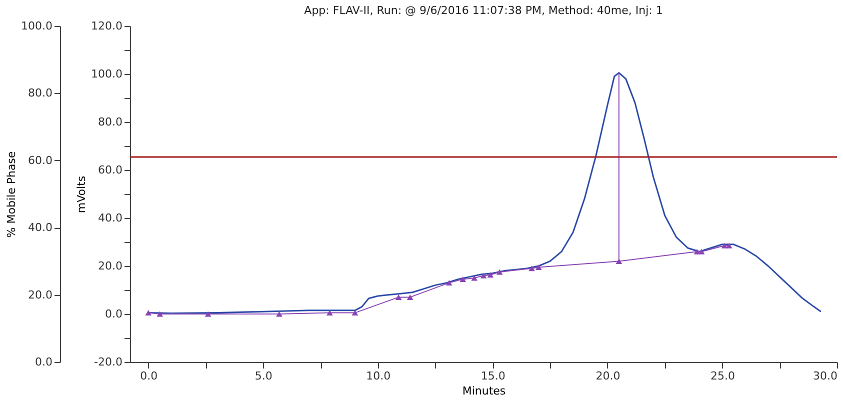 This screenshot has width=843, height=401. What do you see at coordinates (113, 314) in the screenshot?
I see `y2-tick-label: 0.0` at bounding box center [113, 314].